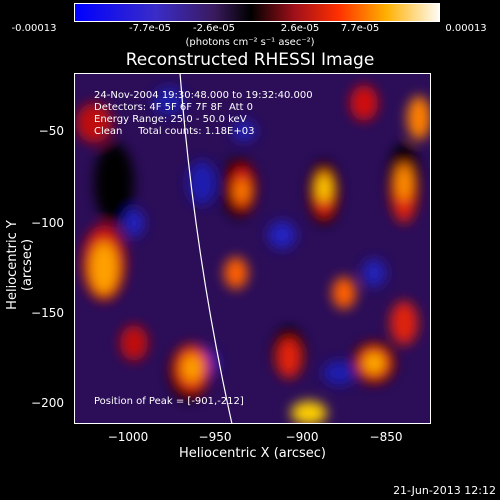 The height and width of the screenshot is (500, 500). What do you see at coordinates (150, 28) in the screenshot?
I see `colorbar-tick: -7.7e-05` at bounding box center [150, 28].